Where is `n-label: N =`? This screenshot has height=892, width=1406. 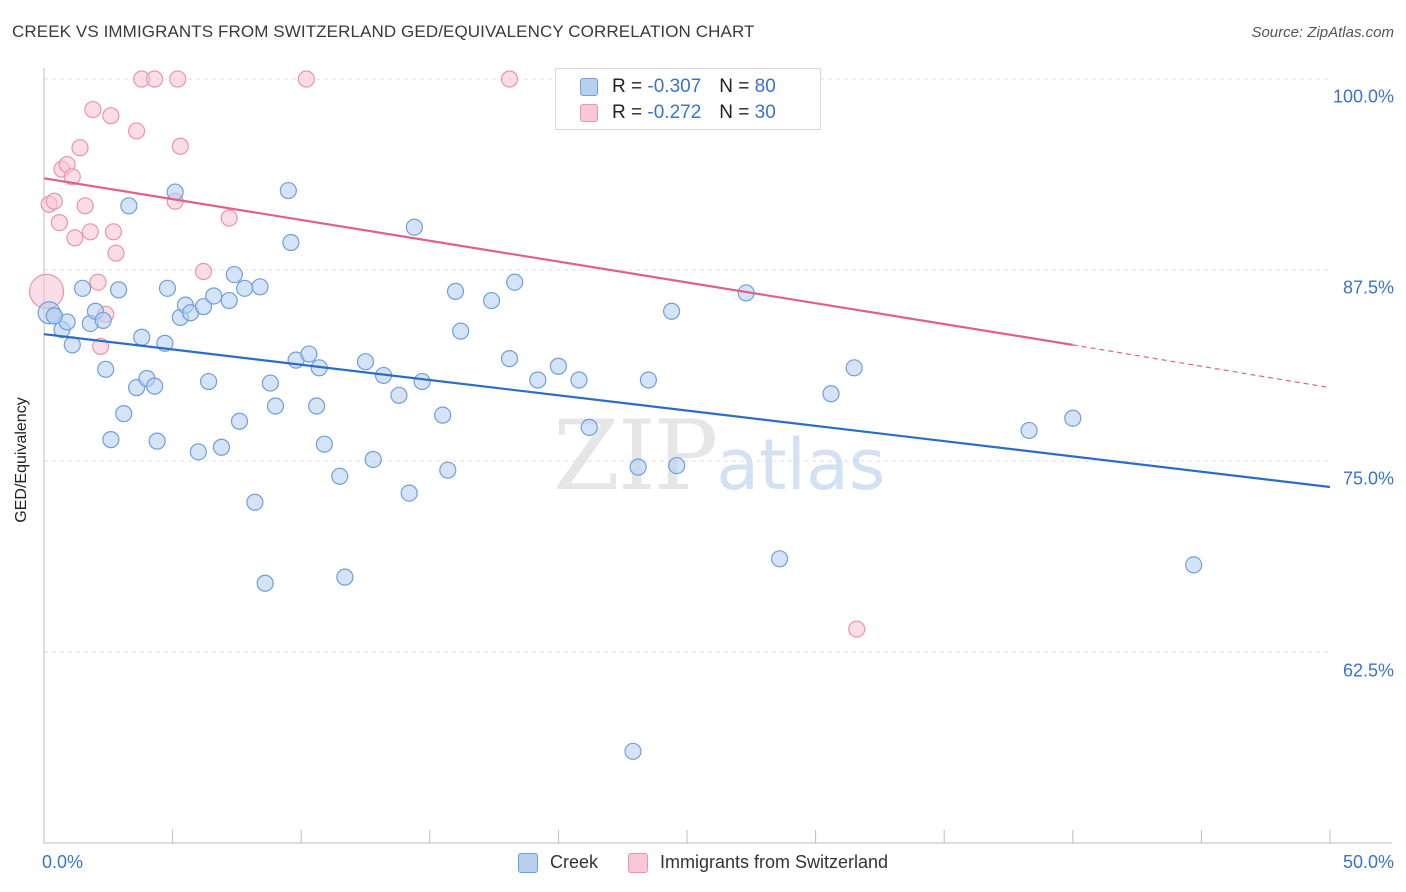
n-label: N = is located at coordinates (734, 86).